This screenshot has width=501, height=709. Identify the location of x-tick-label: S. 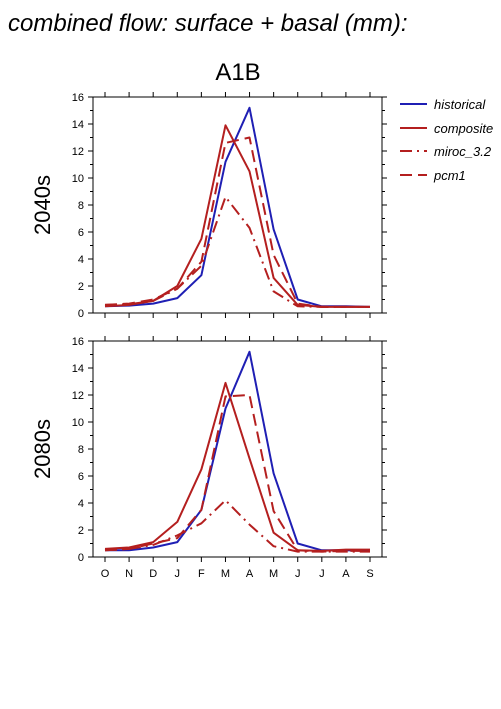
(369, 574).